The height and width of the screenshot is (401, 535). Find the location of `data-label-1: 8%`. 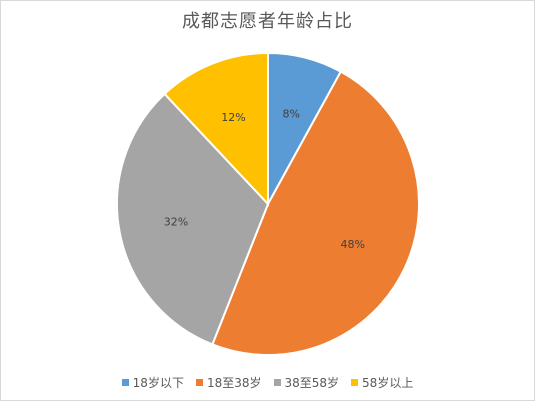

data-label-1: 8% is located at coordinates (291, 113).